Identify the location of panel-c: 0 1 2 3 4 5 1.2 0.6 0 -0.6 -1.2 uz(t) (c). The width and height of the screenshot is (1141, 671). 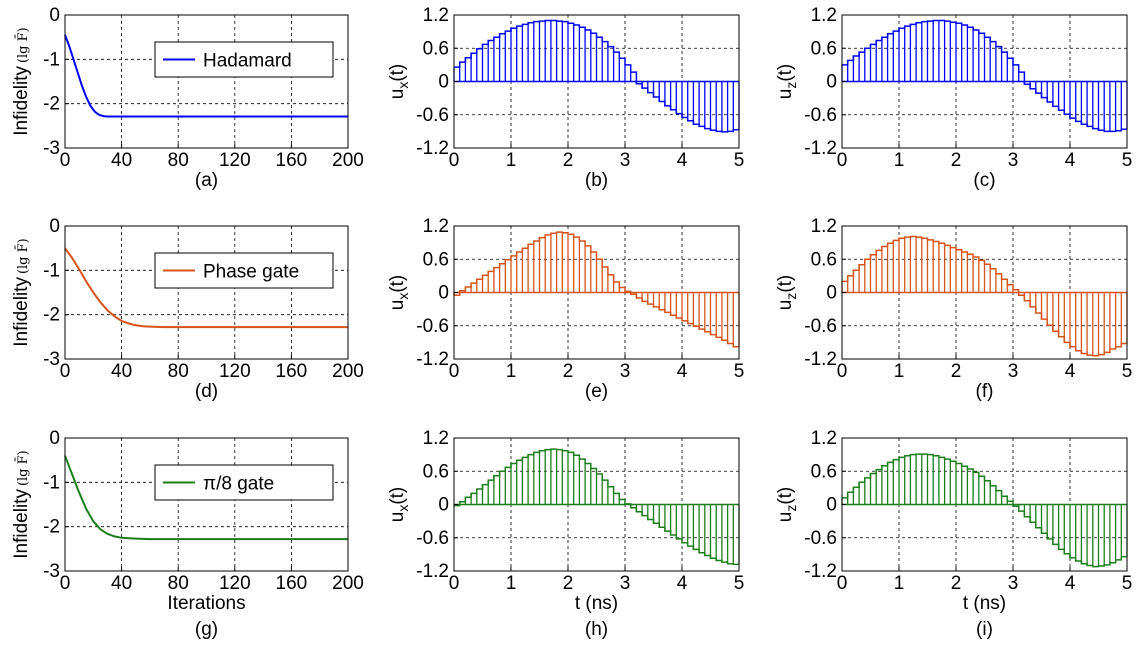
(953, 98).